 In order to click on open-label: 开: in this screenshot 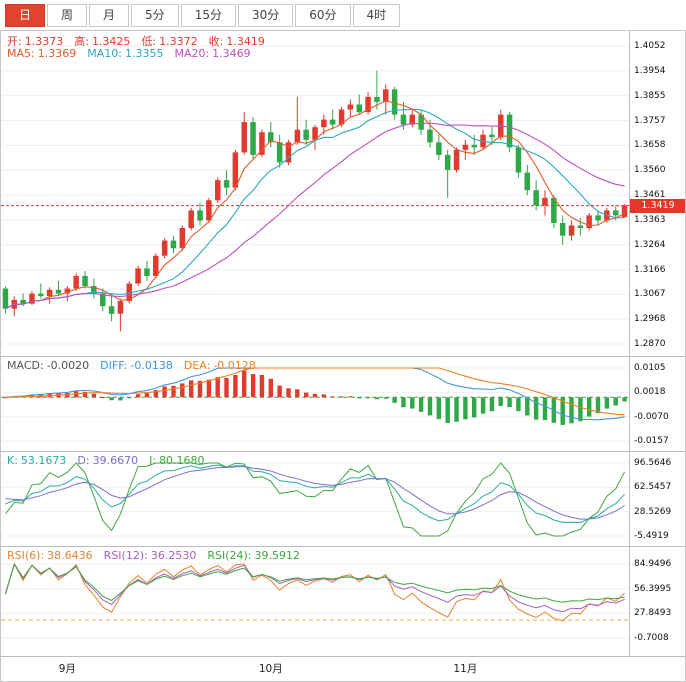, I will do `click(14, 41)`.